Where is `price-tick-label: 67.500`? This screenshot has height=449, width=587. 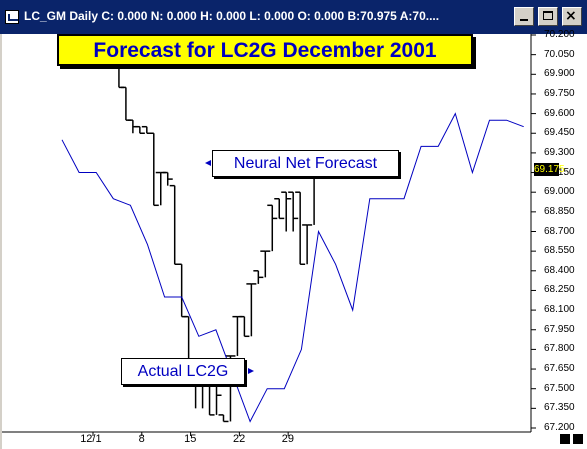 price-tick-label: 67.500 is located at coordinates (559, 388).